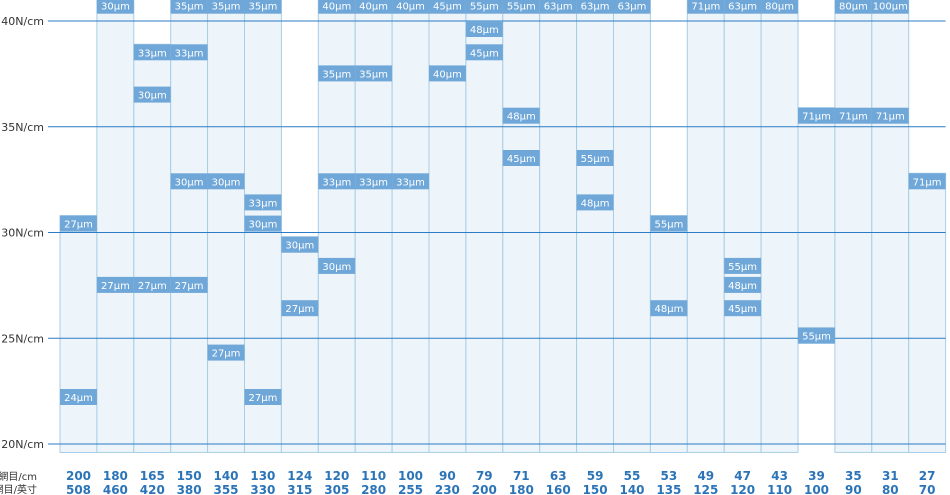 The image size is (950, 495). Describe the element at coordinates (373, 476) in the screenshot. I see `x-label-mesh-cm-110: 110` at that location.